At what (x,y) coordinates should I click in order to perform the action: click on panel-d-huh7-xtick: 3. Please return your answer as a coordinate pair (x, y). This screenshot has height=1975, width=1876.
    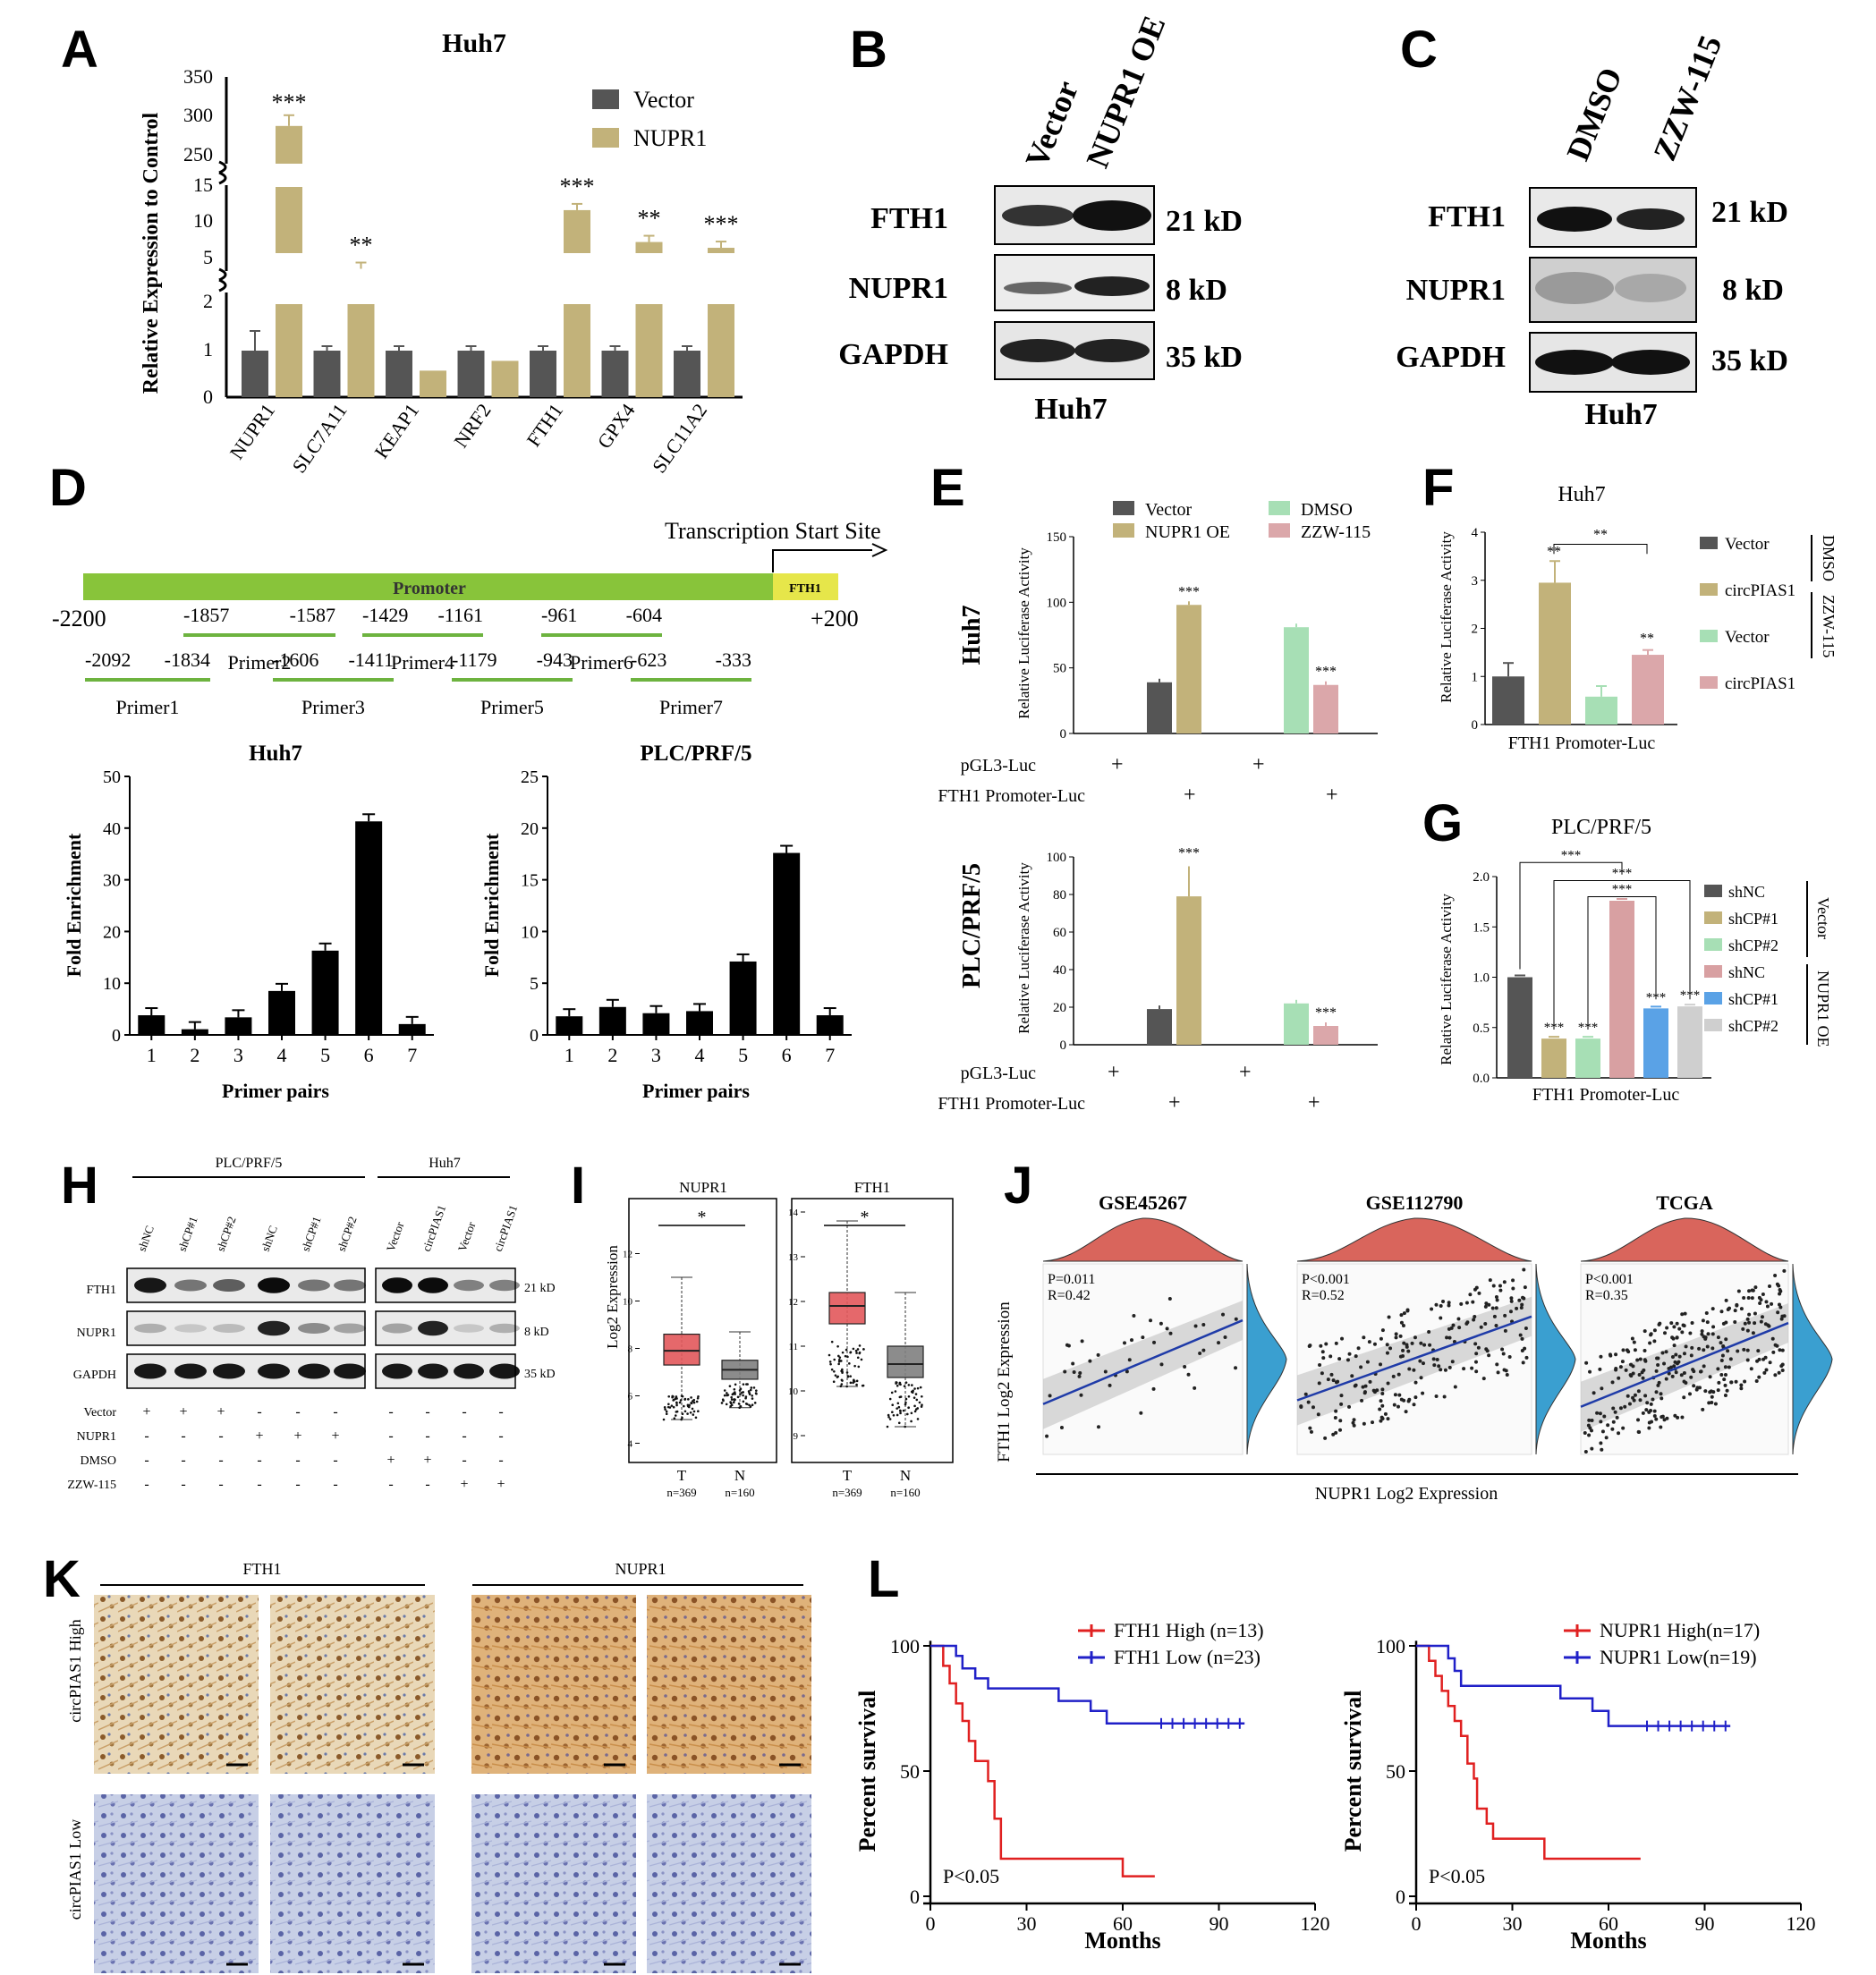
    Looking at the image, I should click on (238, 1055).